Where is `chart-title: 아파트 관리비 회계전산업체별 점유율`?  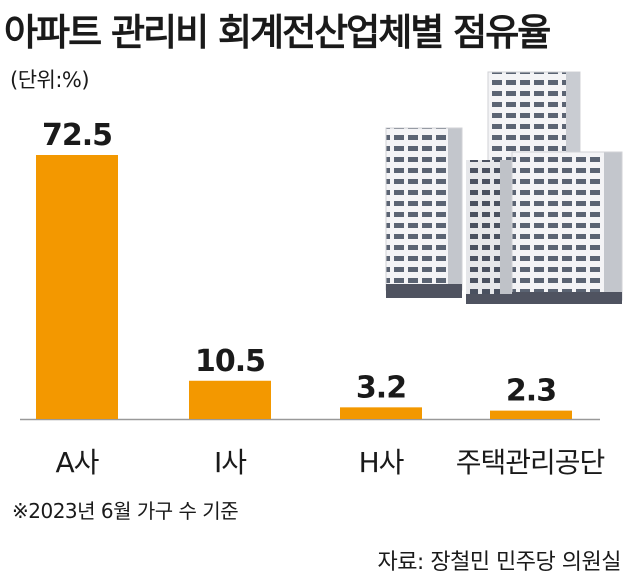 chart-title: 아파트 관리비 회계전산업체별 점유율 is located at coordinates (277, 32).